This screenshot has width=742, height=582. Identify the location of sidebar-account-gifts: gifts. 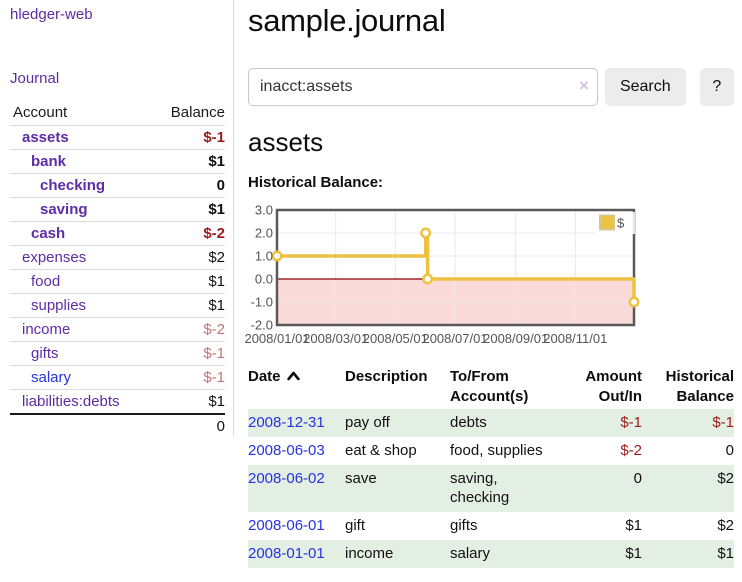
(45, 353).